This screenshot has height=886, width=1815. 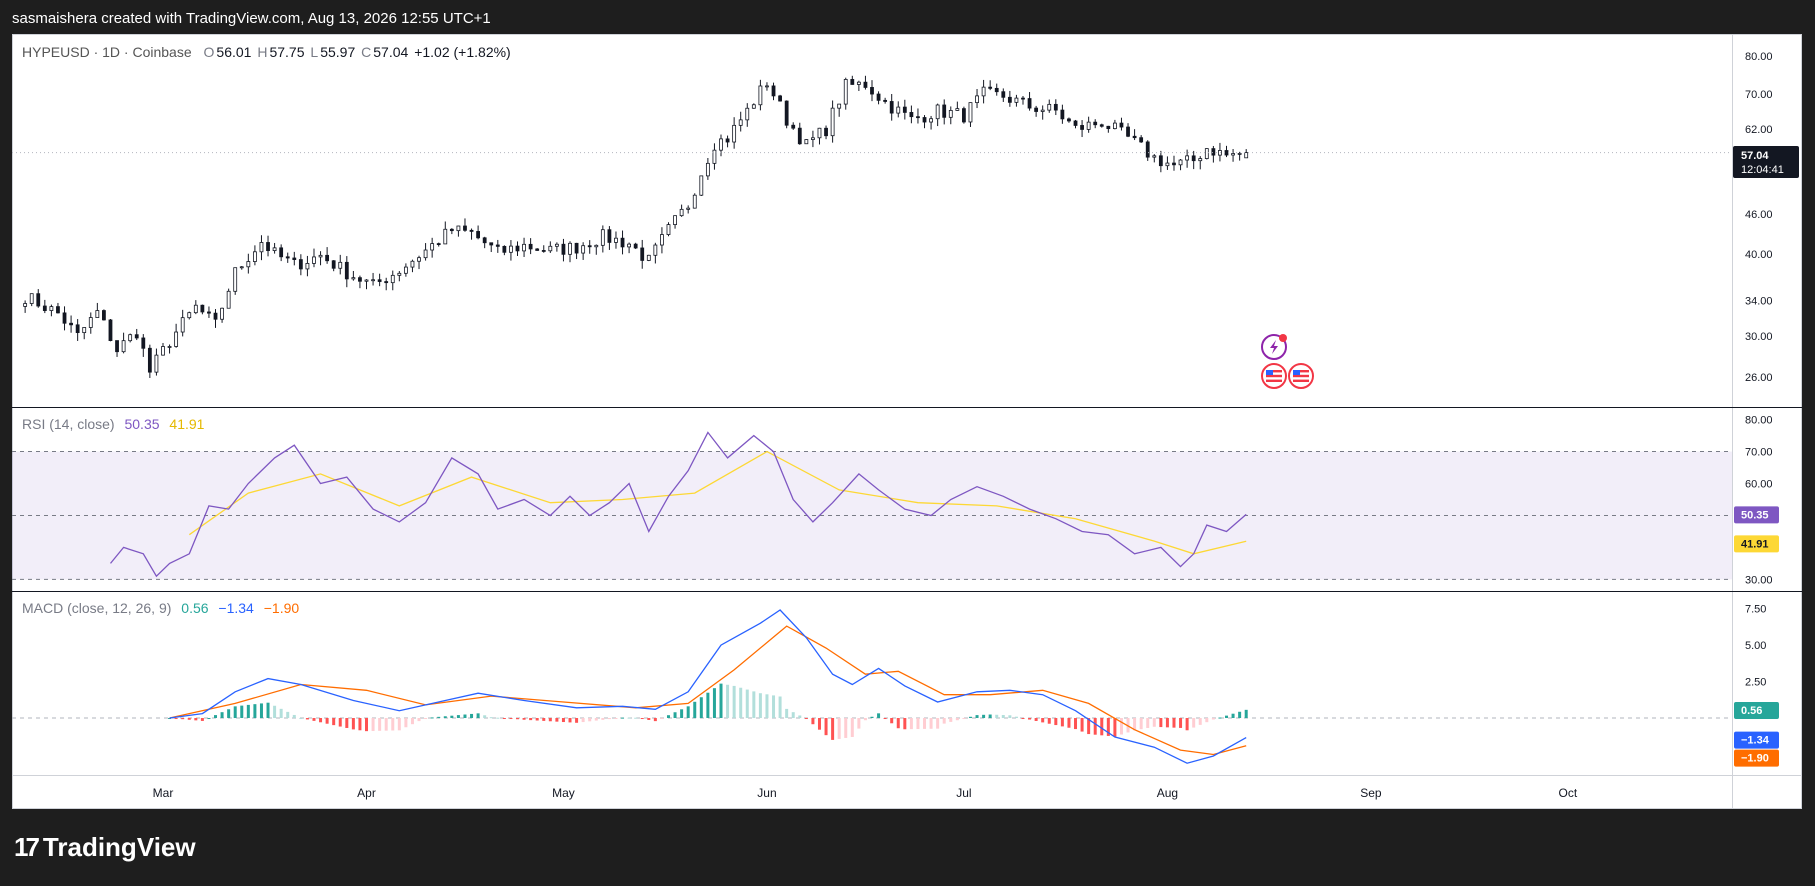 I want to click on rsi-line, so click(x=678, y=504).